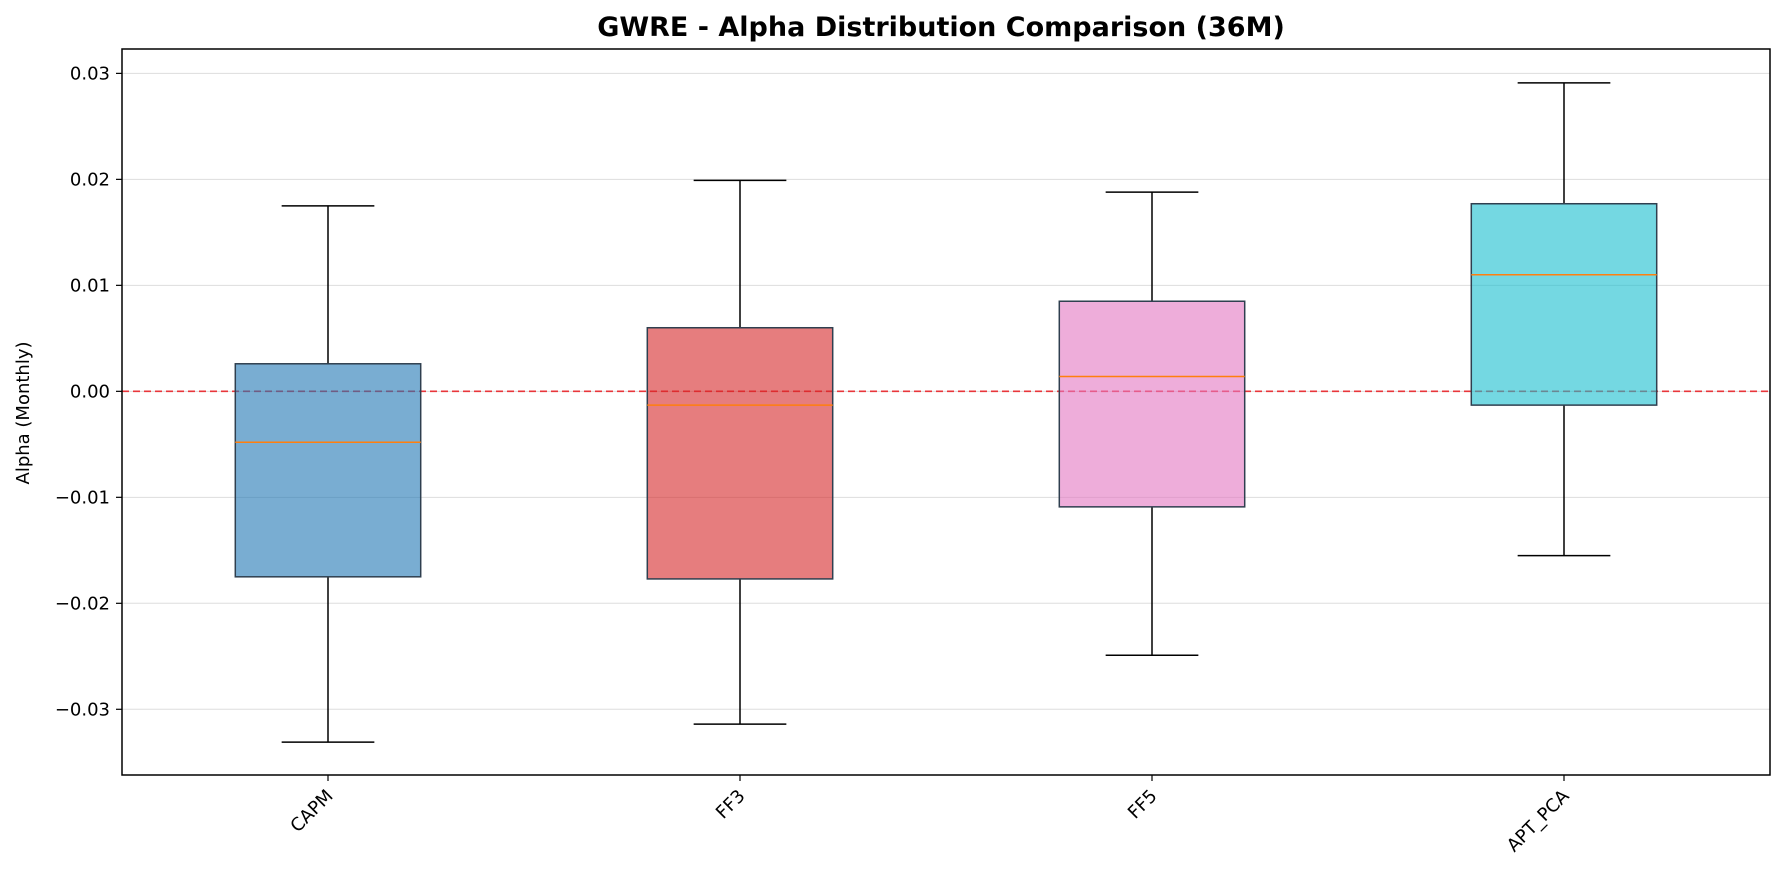 The width and height of the screenshot is (1783, 888). What do you see at coordinates (82, 603) in the screenshot?
I see `y-tick-label: −0.02` at bounding box center [82, 603].